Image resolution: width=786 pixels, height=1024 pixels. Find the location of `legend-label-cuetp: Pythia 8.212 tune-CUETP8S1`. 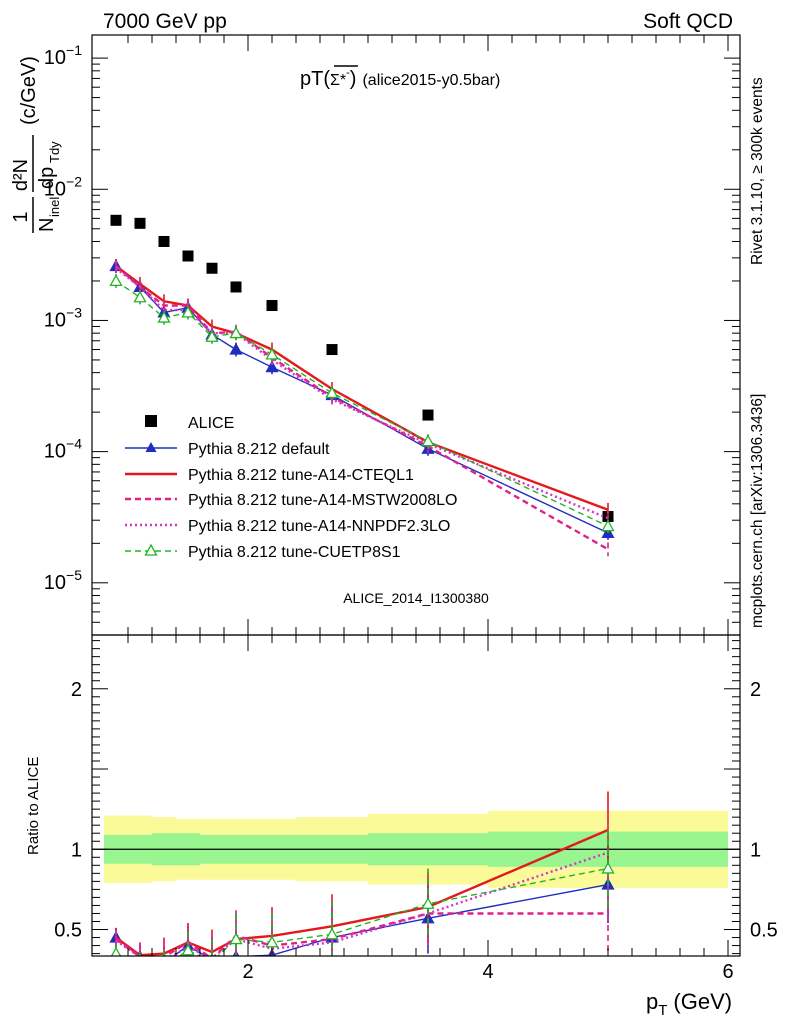

legend-label-cuetp: Pythia 8.212 tune-CUETP8S1 is located at coordinates (294, 552).